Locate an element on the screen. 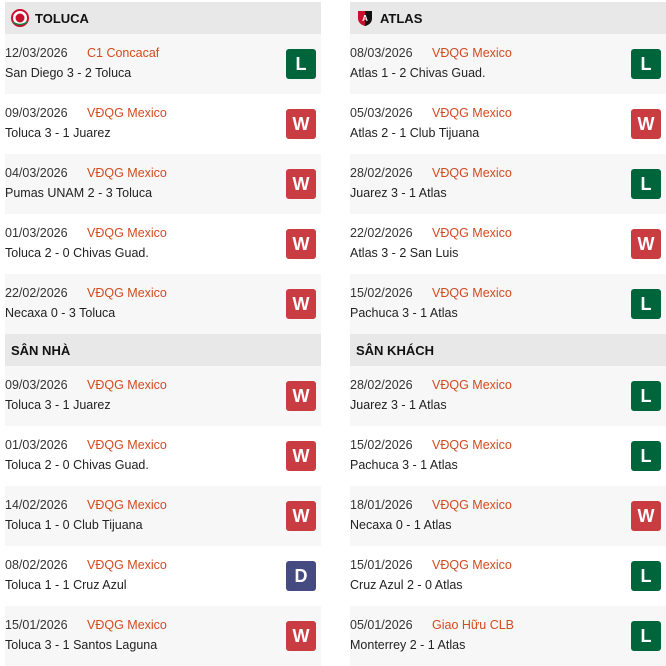 The height and width of the screenshot is (666, 666). panel-title: SÂN NHÀ is located at coordinates (41, 350).